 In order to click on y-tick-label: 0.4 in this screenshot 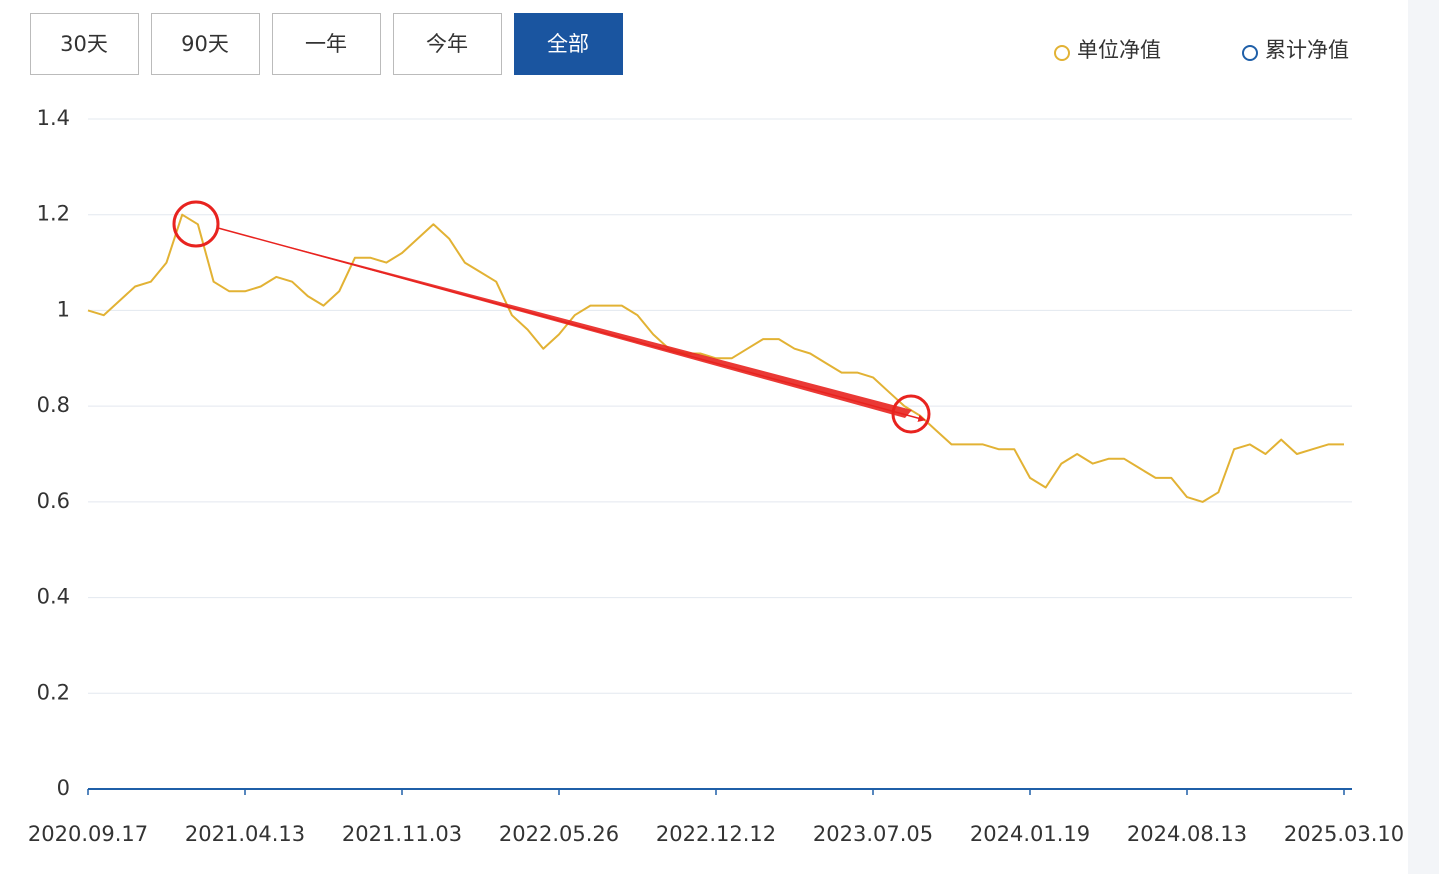, I will do `click(53, 597)`.